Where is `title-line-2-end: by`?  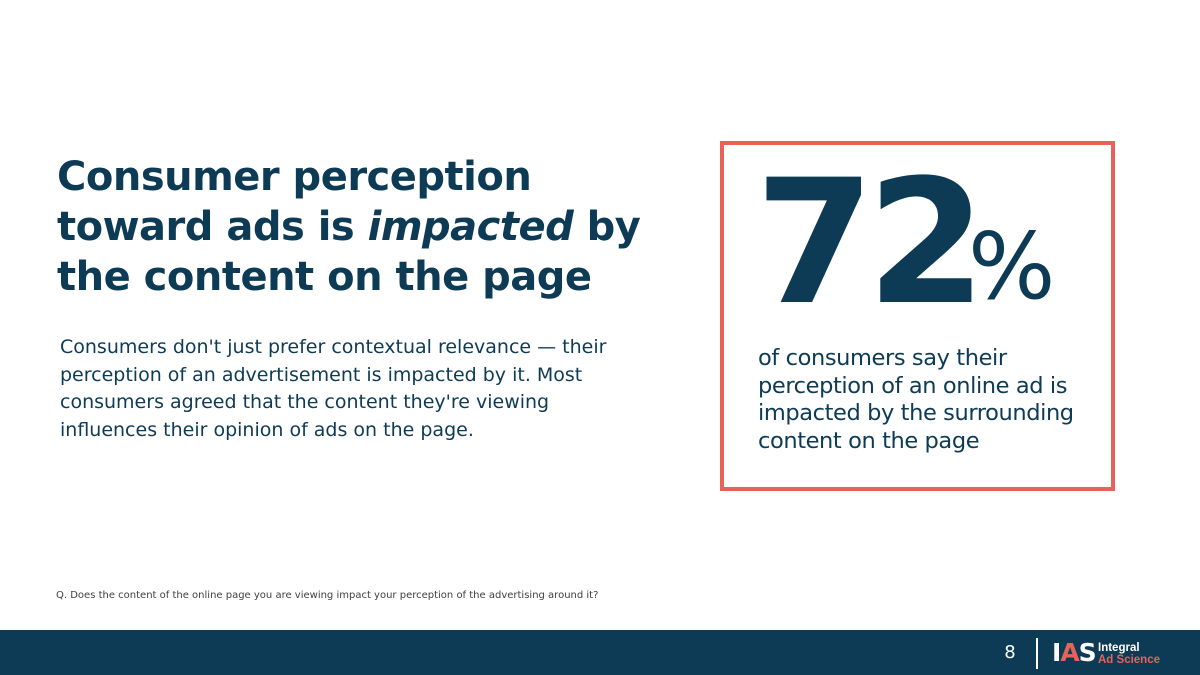 title-line-2-end: by is located at coordinates (607, 227).